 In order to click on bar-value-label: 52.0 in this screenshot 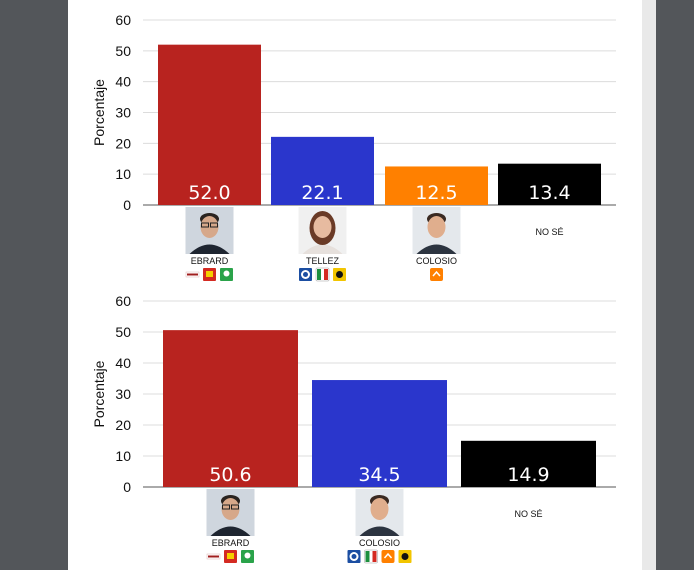, I will do `click(209, 193)`.